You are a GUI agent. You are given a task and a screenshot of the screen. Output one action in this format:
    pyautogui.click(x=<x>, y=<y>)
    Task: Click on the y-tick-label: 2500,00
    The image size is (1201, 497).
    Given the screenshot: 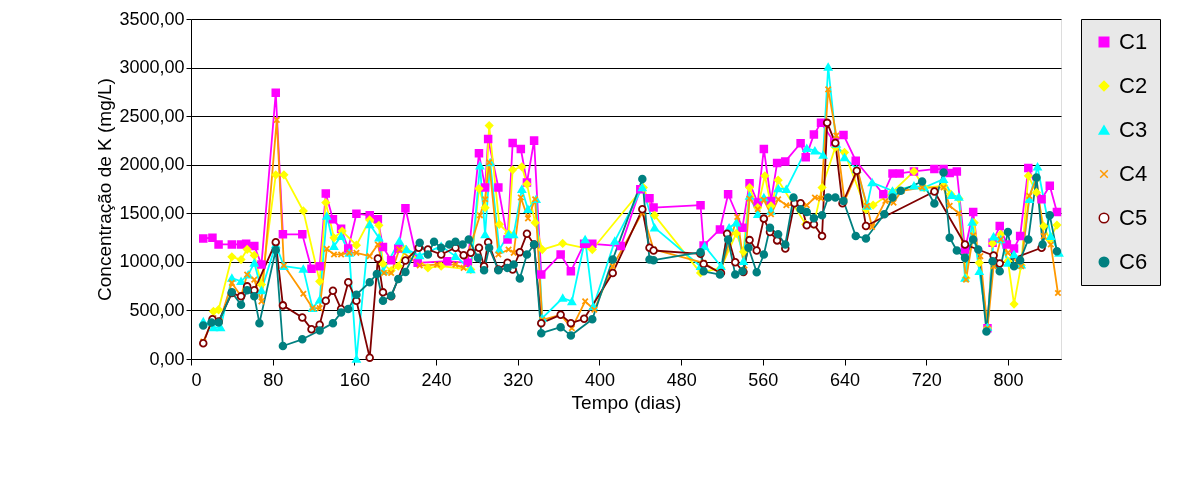 What is the action you would take?
    pyautogui.click(x=152, y=115)
    